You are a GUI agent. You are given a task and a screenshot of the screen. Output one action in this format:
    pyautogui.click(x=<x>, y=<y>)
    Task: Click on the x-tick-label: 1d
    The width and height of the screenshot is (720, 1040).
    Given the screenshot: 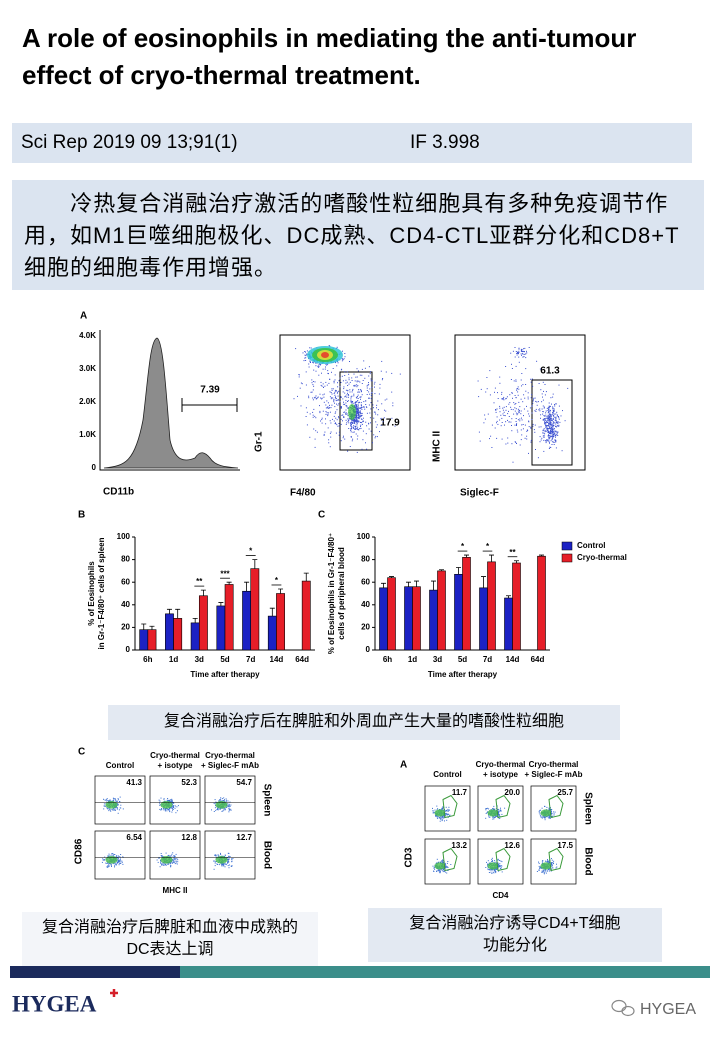 What is the action you would take?
    pyautogui.click(x=412, y=659)
    